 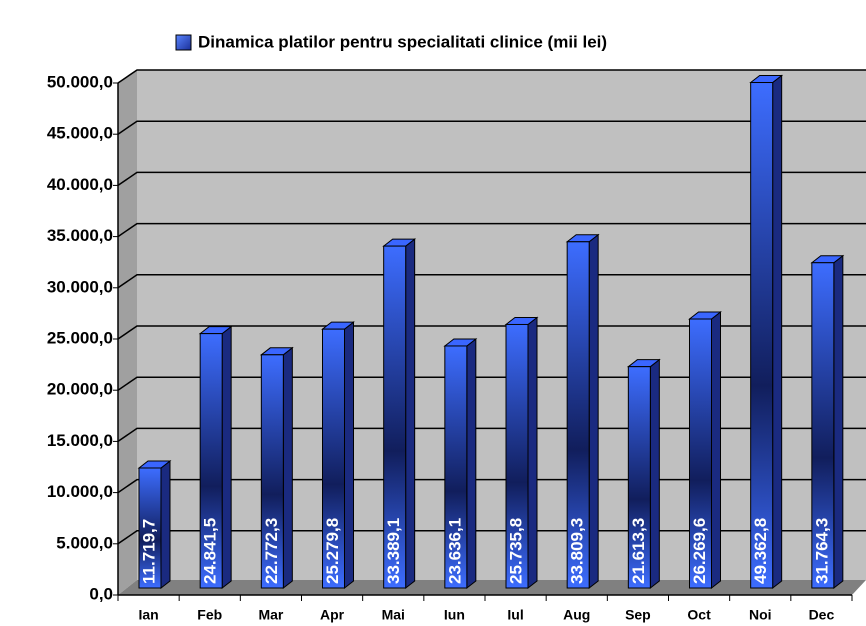 What do you see at coordinates (760, 551) in the screenshot?
I see `value-label: 49.362,8` at bounding box center [760, 551].